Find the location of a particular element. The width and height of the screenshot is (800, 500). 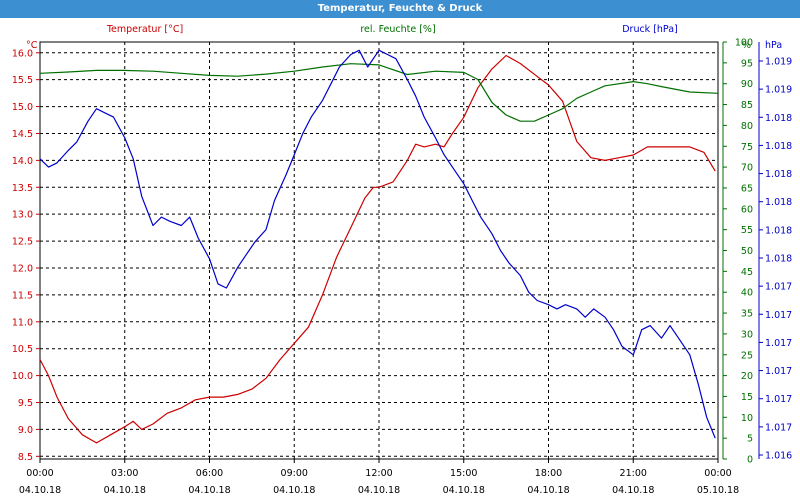

right1-tick-label: 25 is located at coordinates (747, 355).